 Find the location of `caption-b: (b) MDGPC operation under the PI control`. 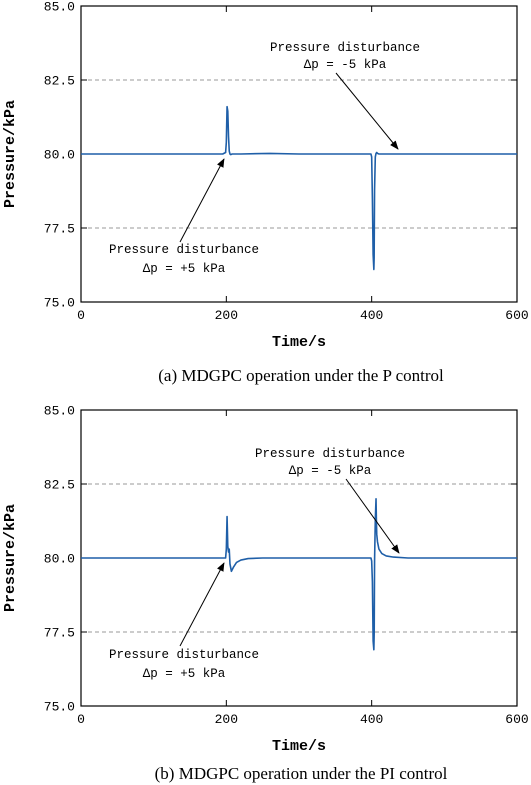

caption-b: (b) MDGPC operation under the PI control is located at coordinates (301, 773).